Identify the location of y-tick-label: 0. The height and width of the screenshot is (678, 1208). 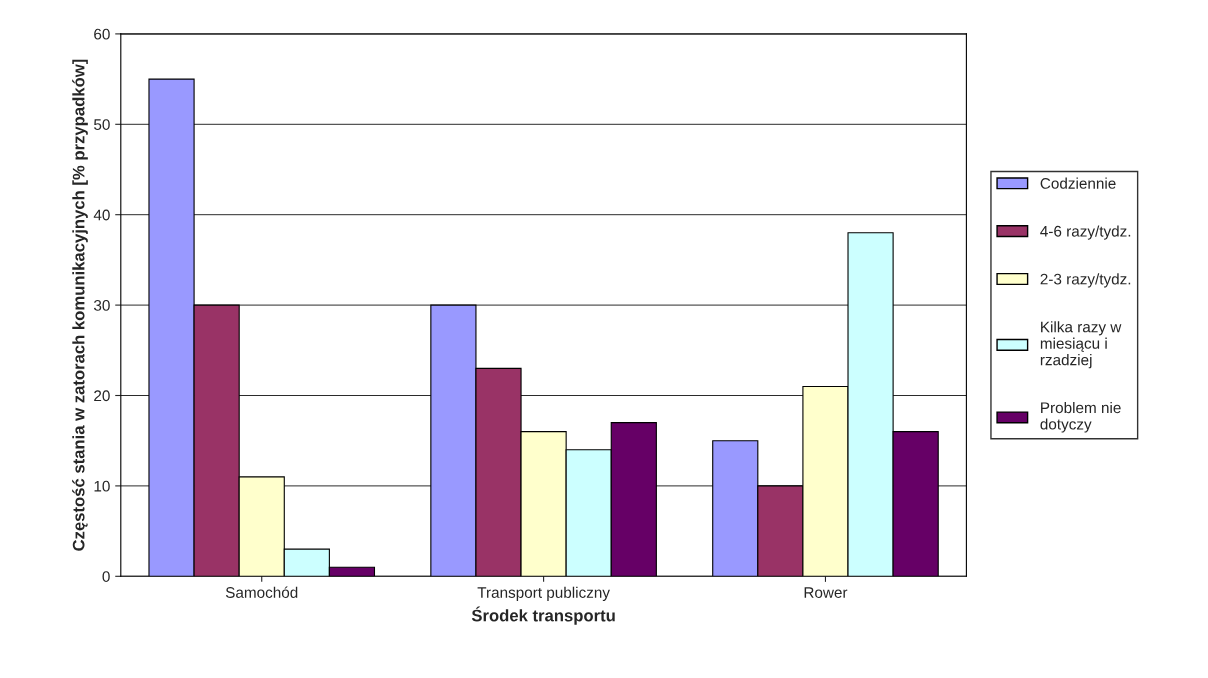
(106, 576).